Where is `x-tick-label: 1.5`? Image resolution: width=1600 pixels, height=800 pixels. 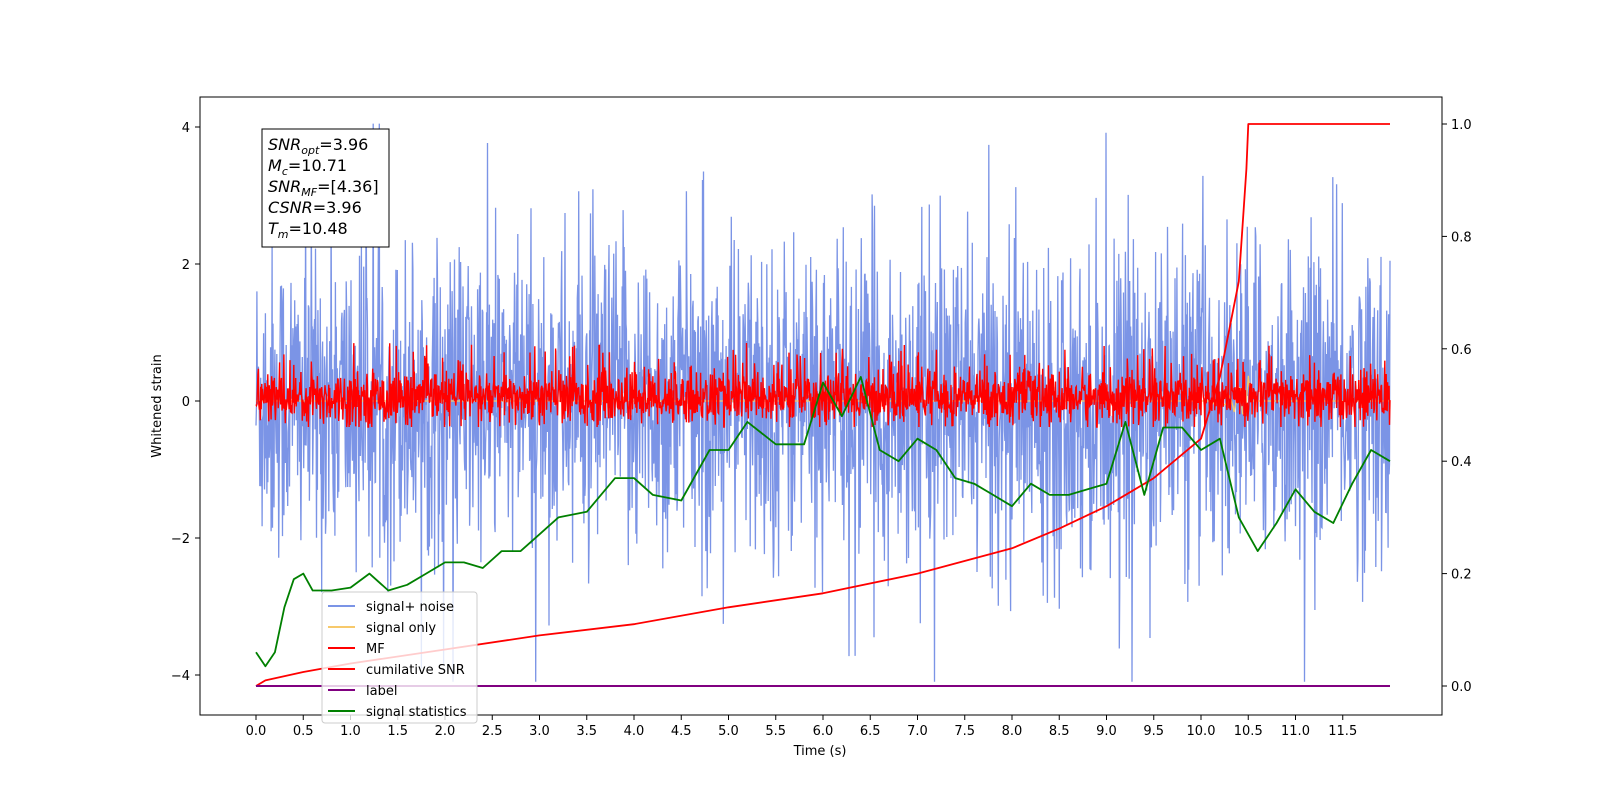 x-tick-label: 1.5 is located at coordinates (397, 731).